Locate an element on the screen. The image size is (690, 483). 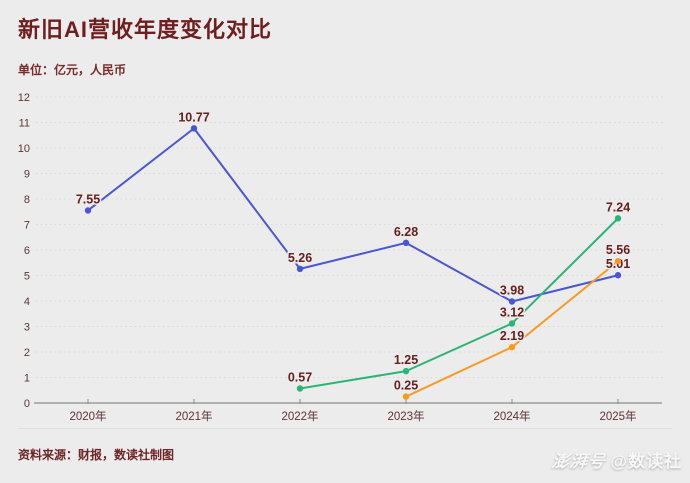
orange-line-value-label: 2.19 is located at coordinates (512, 336).